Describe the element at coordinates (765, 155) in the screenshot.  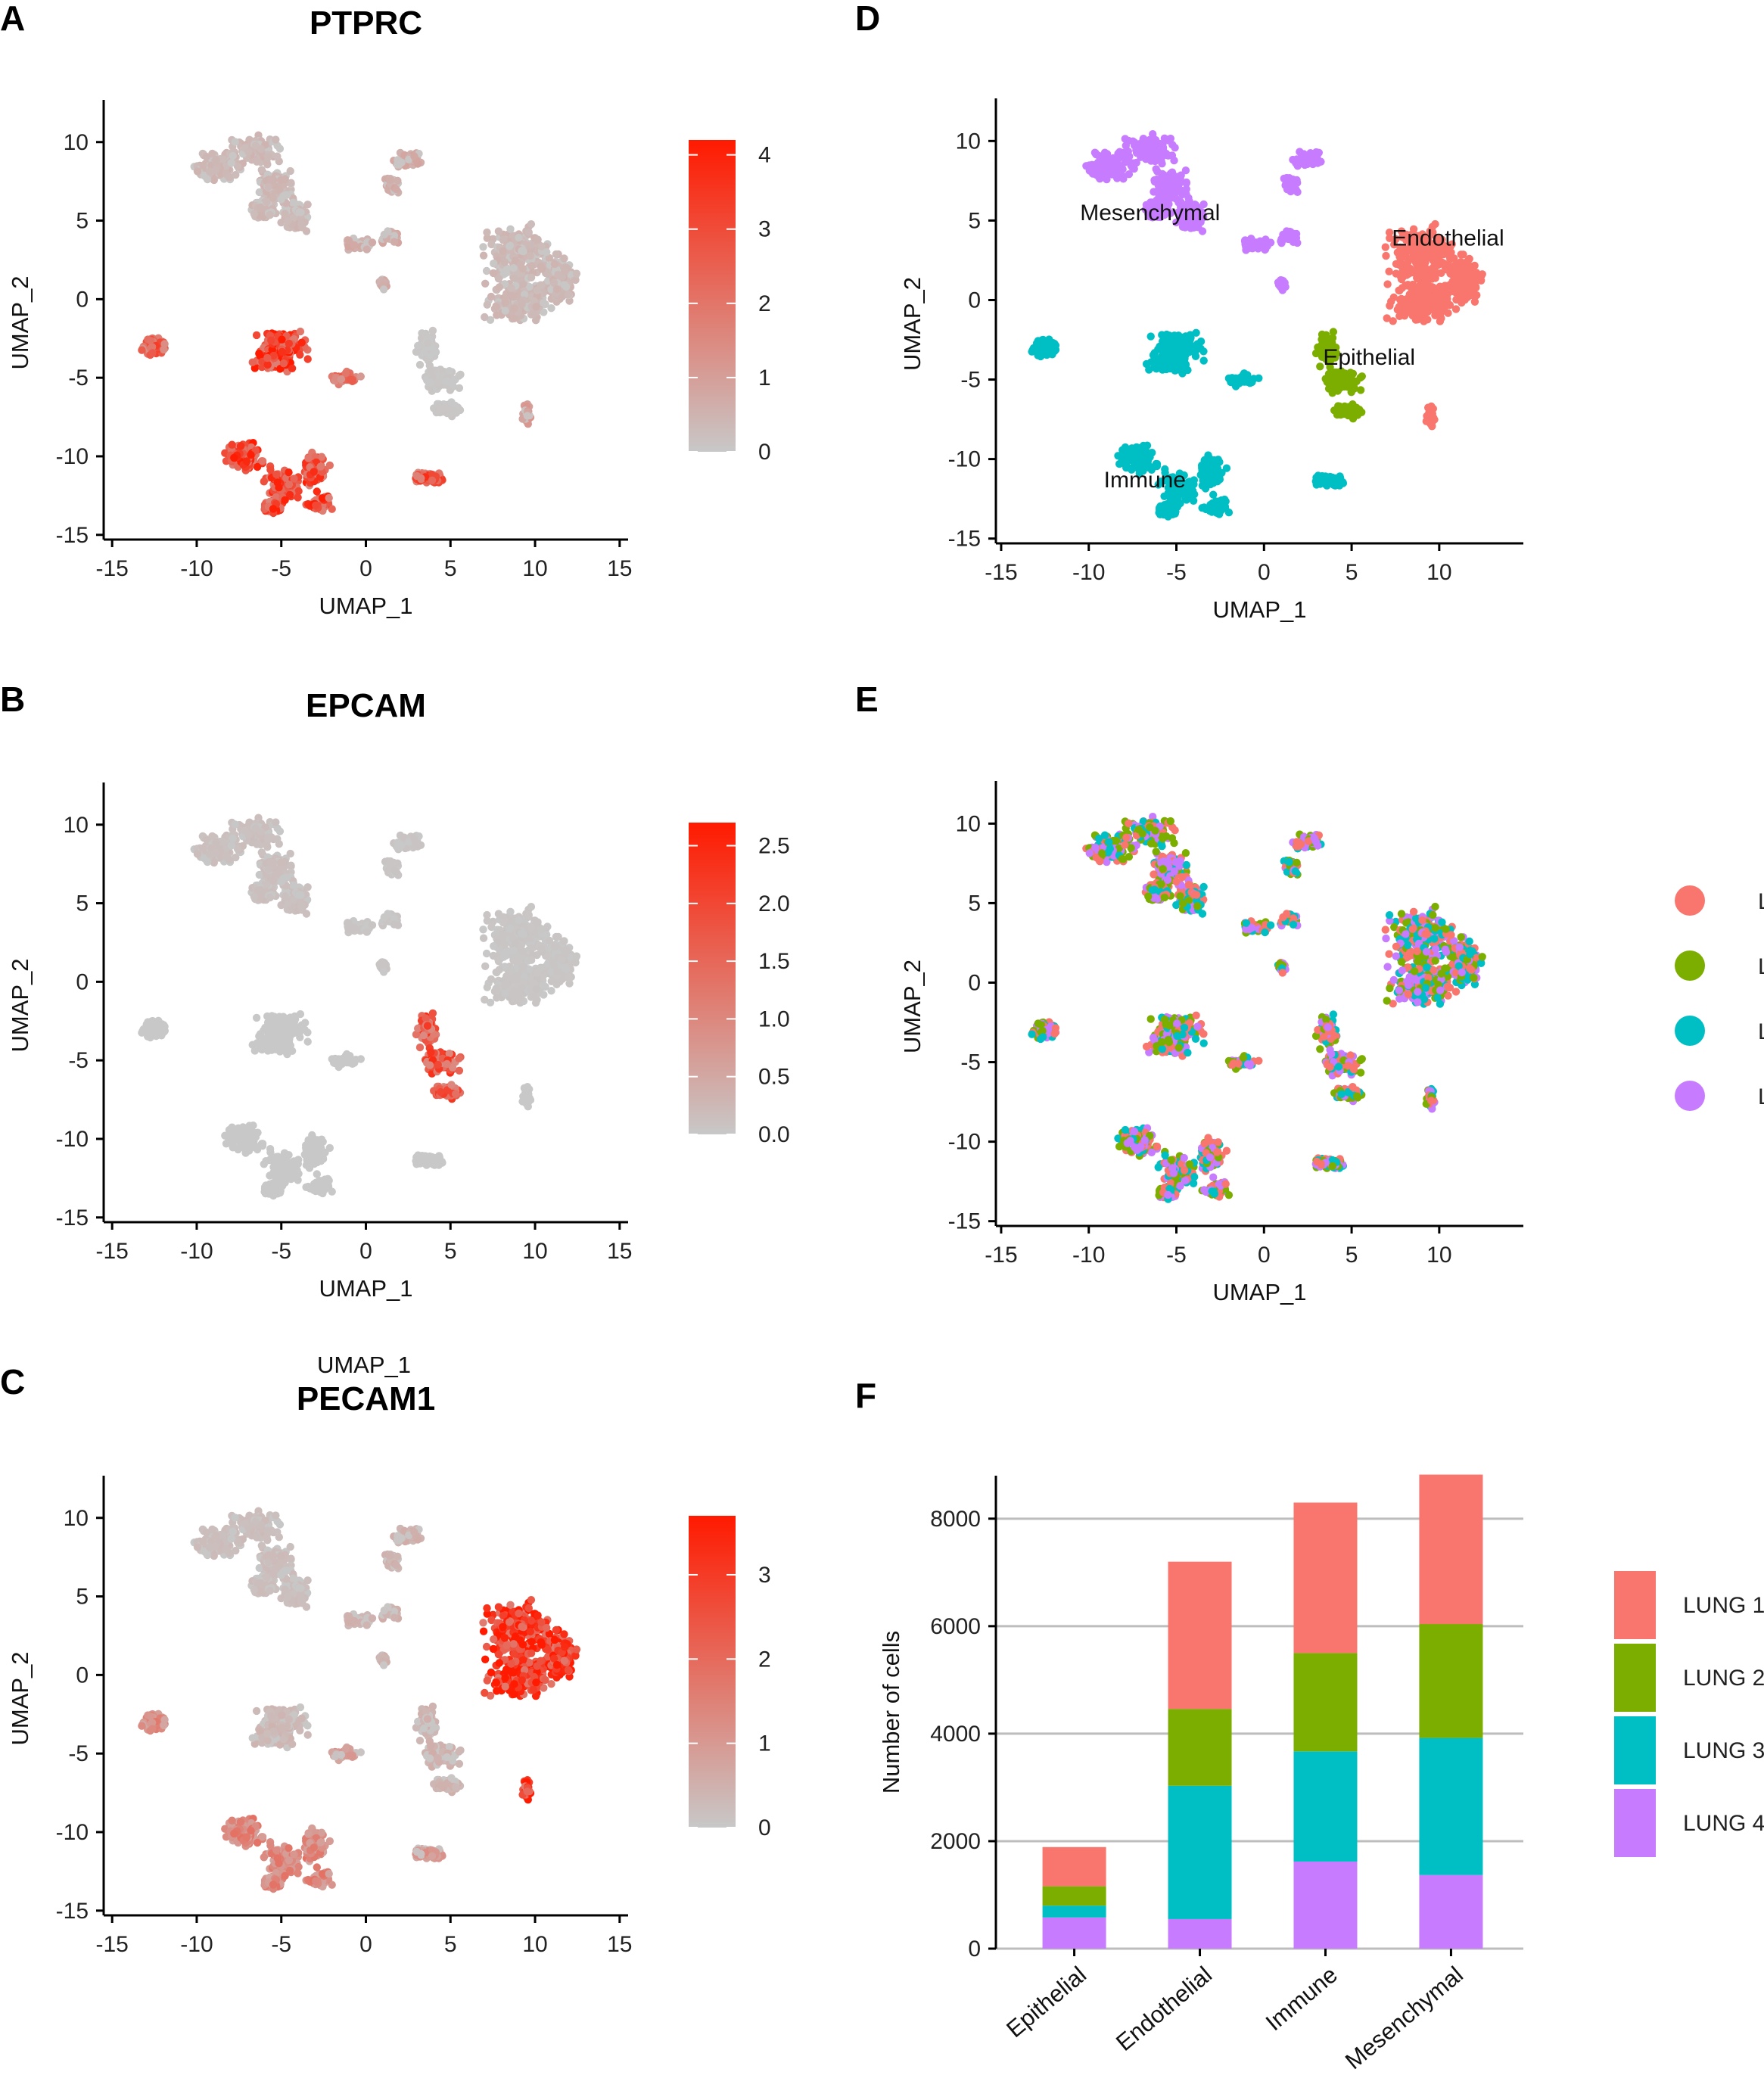
I see `color-bar-label: 4` at that location.